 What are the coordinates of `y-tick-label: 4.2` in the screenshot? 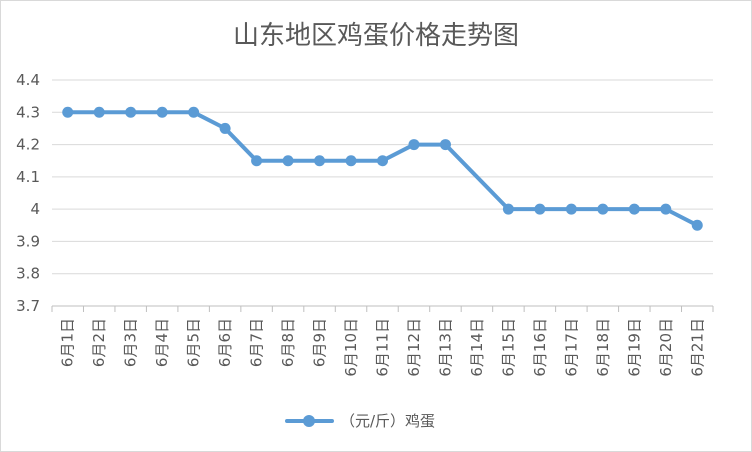 It's located at (28, 145).